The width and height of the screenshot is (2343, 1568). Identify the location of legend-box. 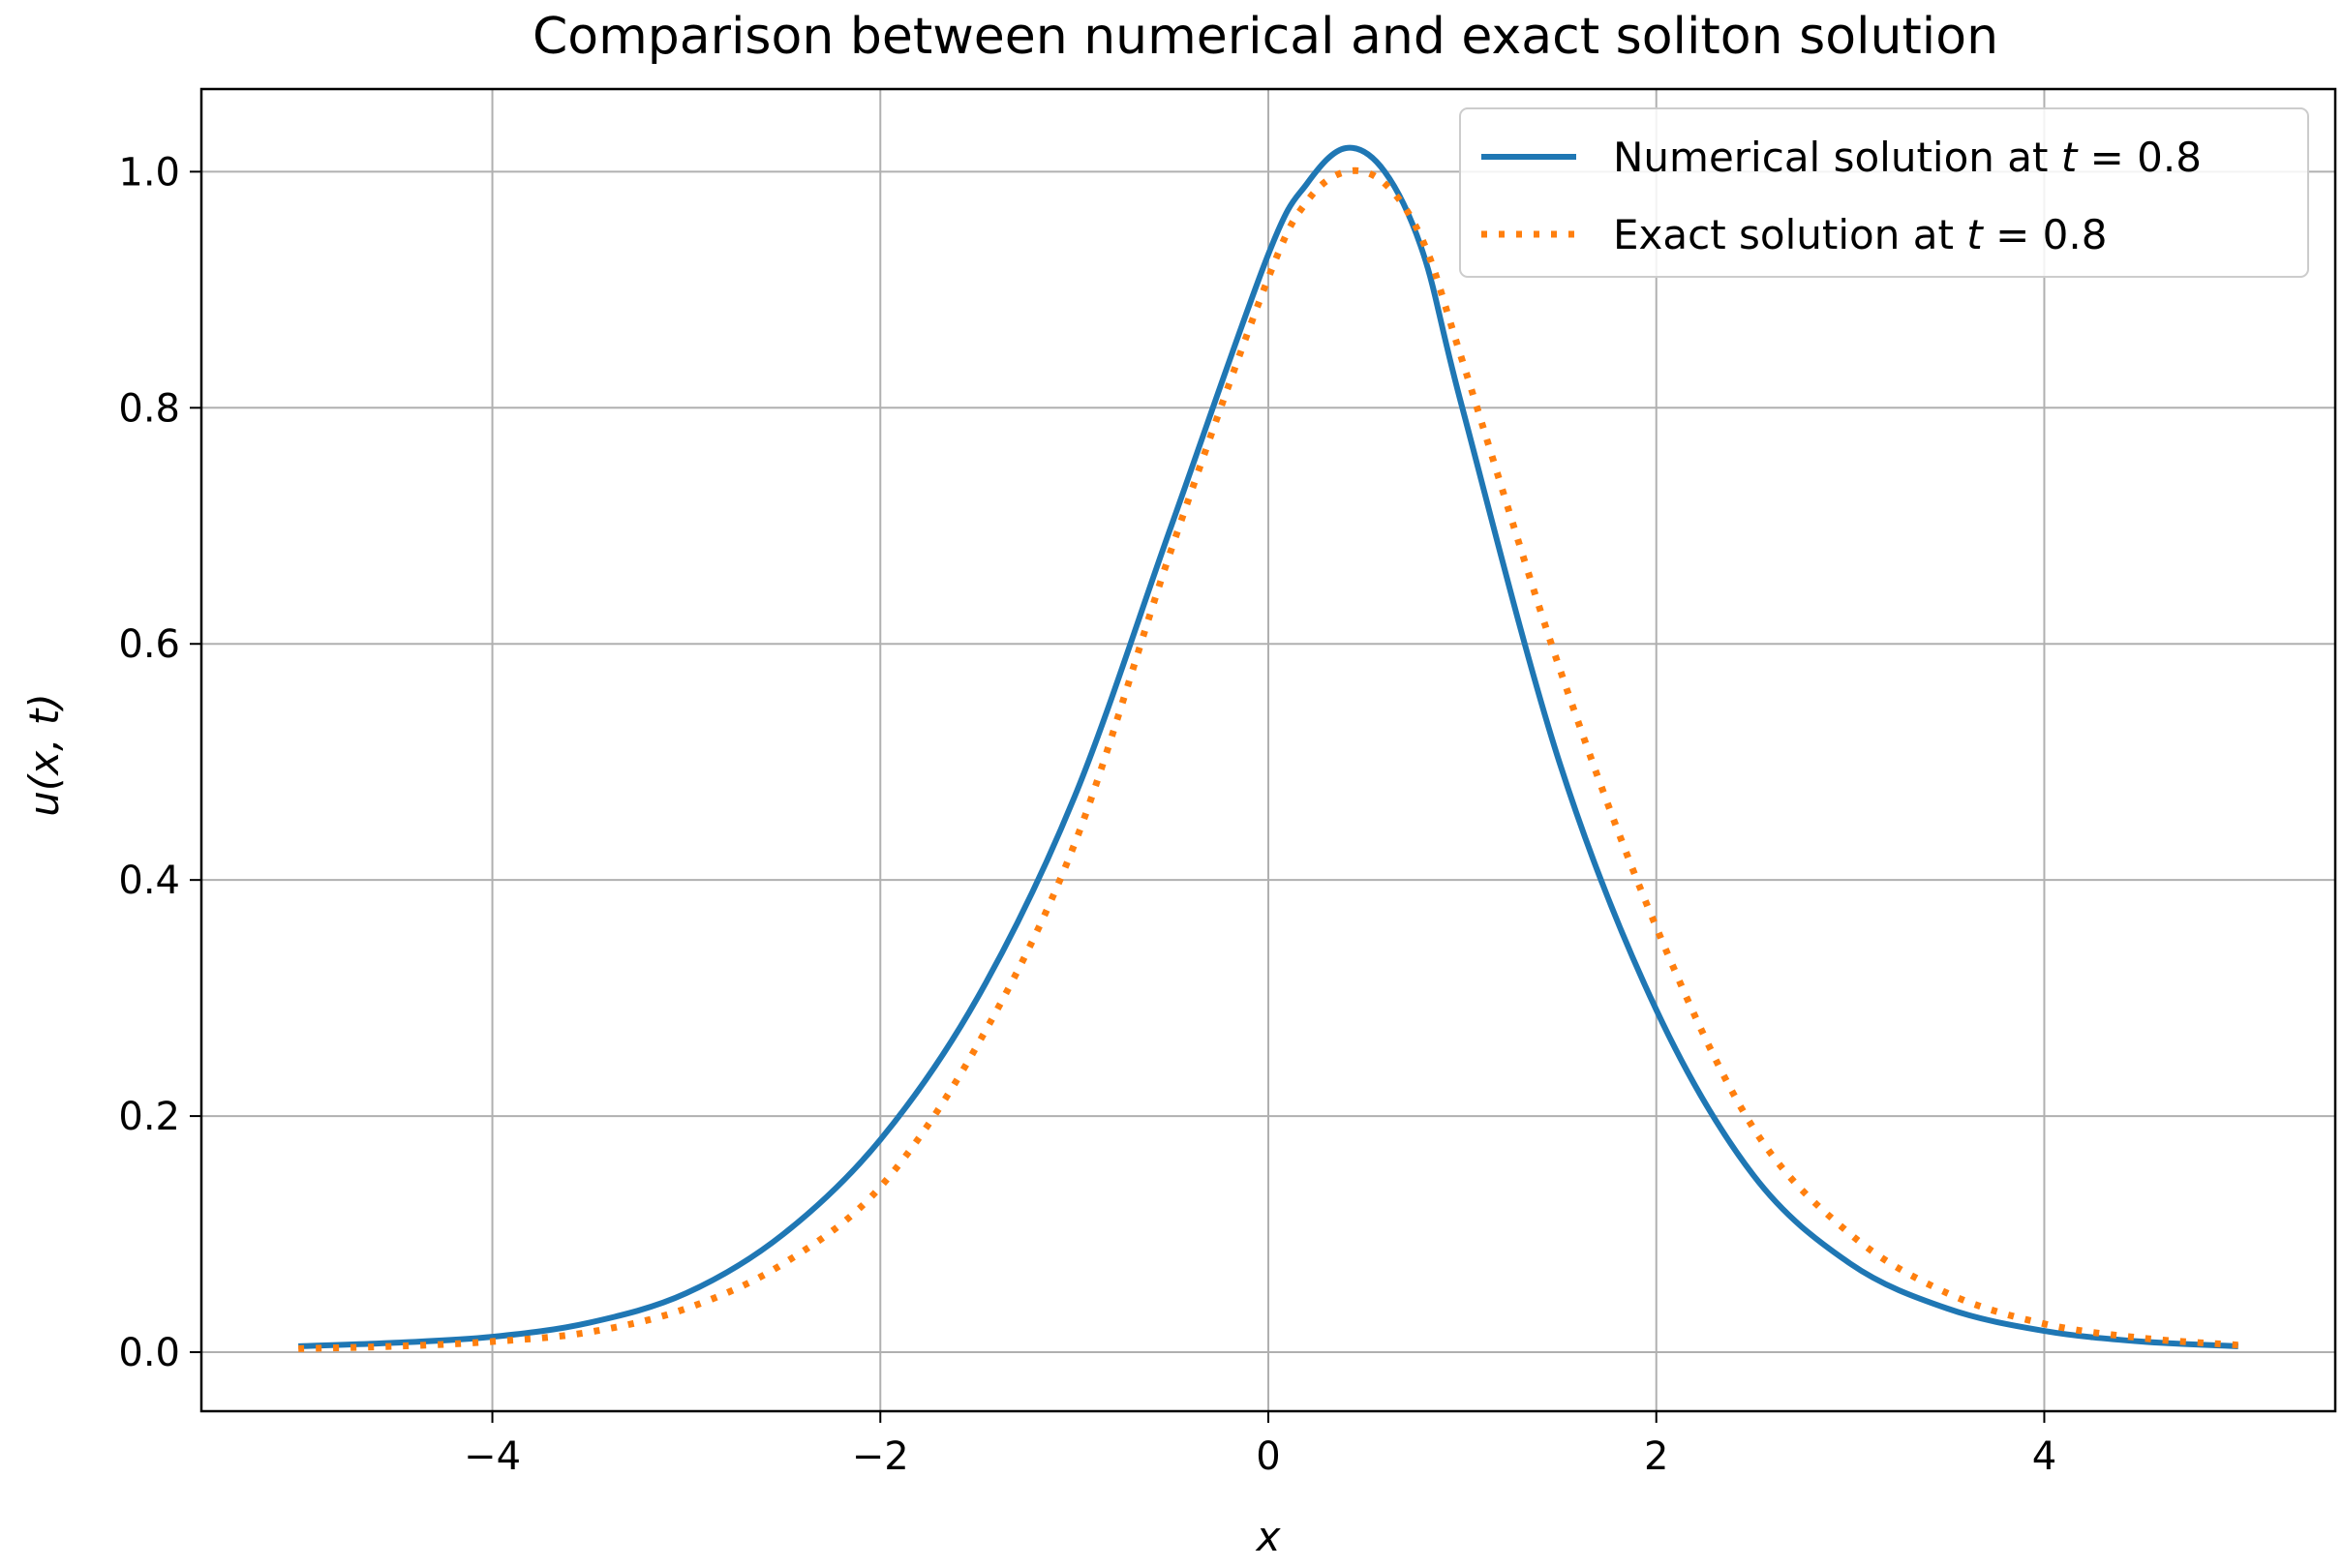
(1884, 192).